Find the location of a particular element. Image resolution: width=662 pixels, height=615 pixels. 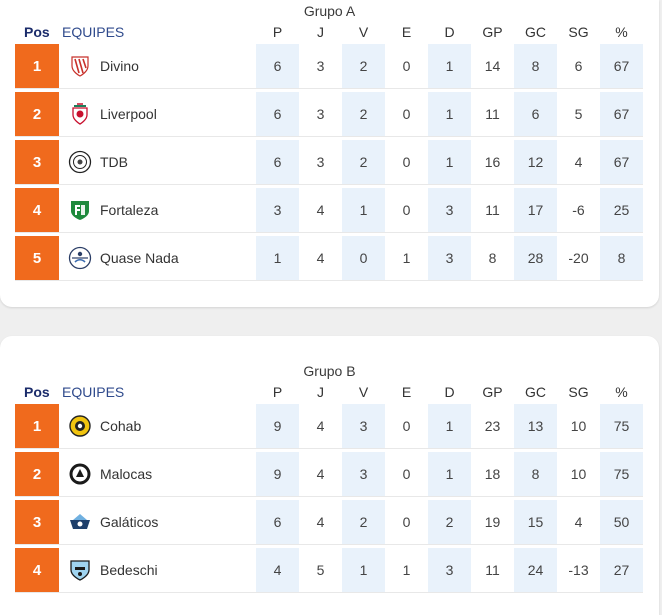

team-name: TDB is located at coordinates (114, 162).